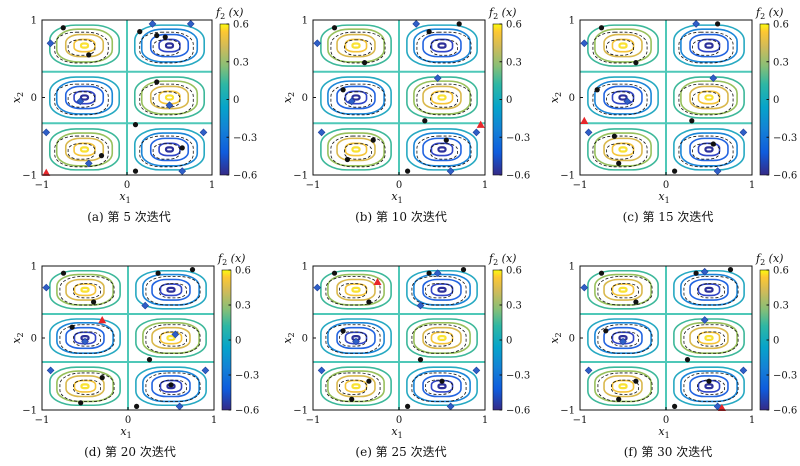 Image resolution: width=800 pixels, height=466 pixels. Describe the element at coordinates (518, 176) in the screenshot. I see `colorbar-tick-label: −0.6` at that location.